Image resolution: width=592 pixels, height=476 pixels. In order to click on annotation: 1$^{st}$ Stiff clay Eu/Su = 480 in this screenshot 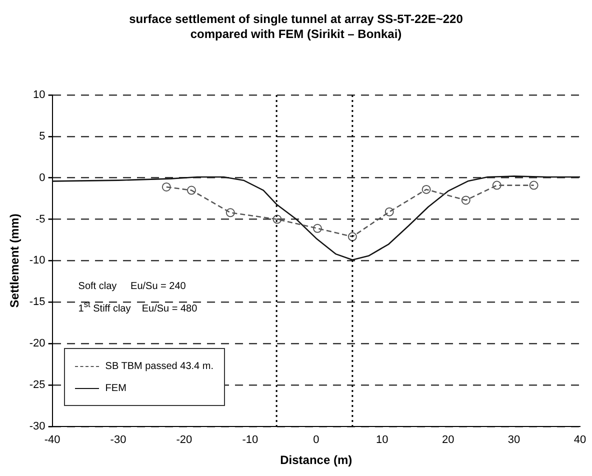, I will do `click(138, 307)`.